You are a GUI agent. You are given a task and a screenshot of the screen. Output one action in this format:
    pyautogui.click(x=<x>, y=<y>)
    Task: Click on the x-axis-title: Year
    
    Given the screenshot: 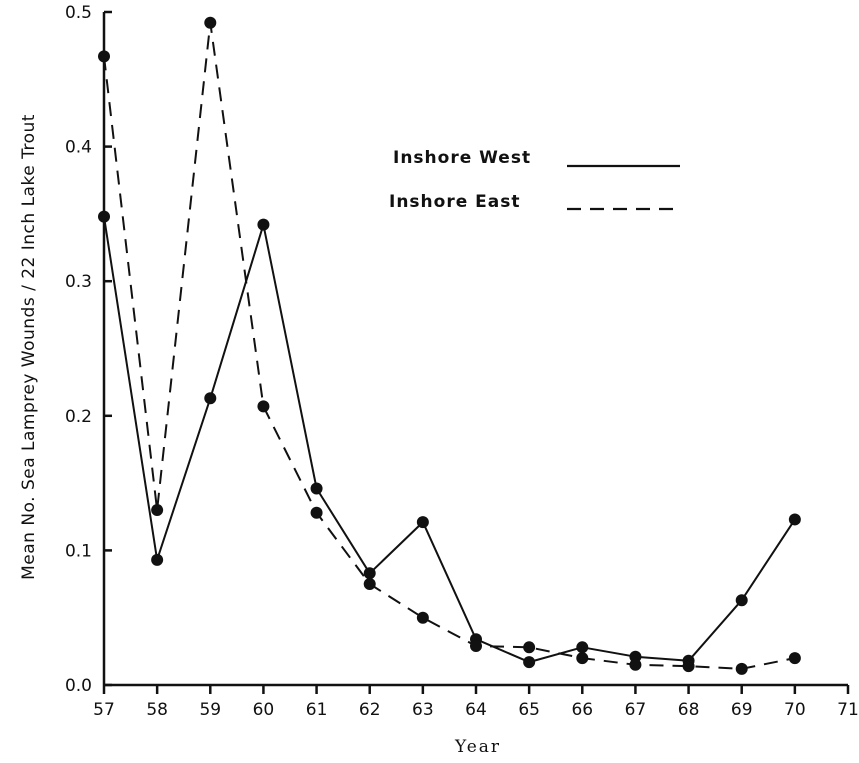 What is the action you would take?
    pyautogui.click(x=477, y=747)
    